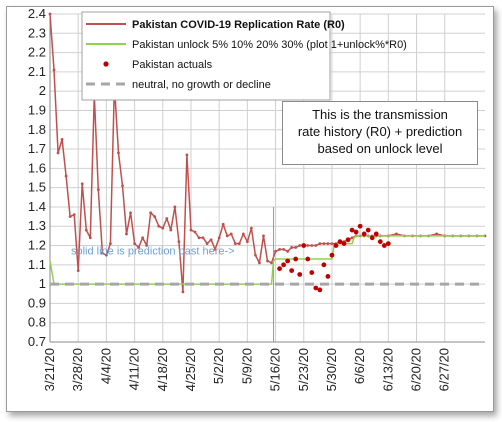 The width and height of the screenshot is (502, 422). Describe the element at coordinates (380, 114) in the screenshot. I see `annotation-line-1: This is the transmission` at that location.